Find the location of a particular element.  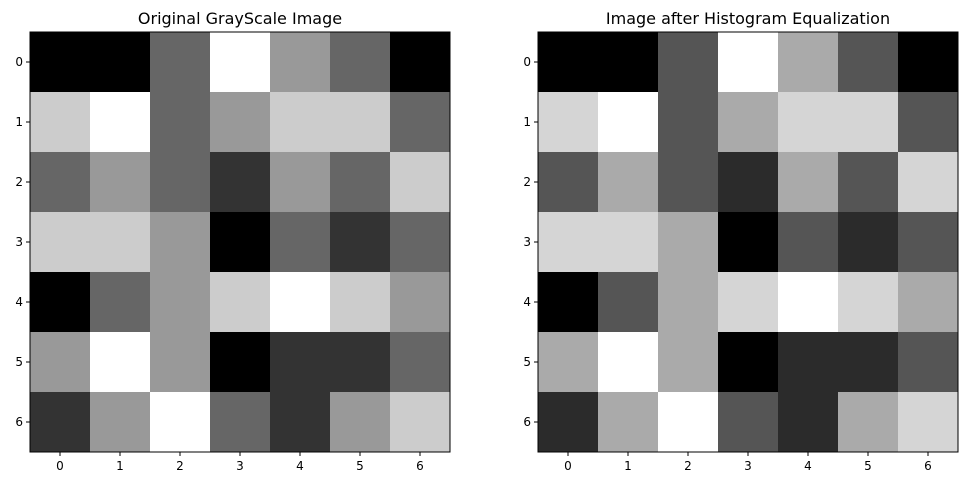

y-tick-label: 0 is located at coordinates (19, 62).